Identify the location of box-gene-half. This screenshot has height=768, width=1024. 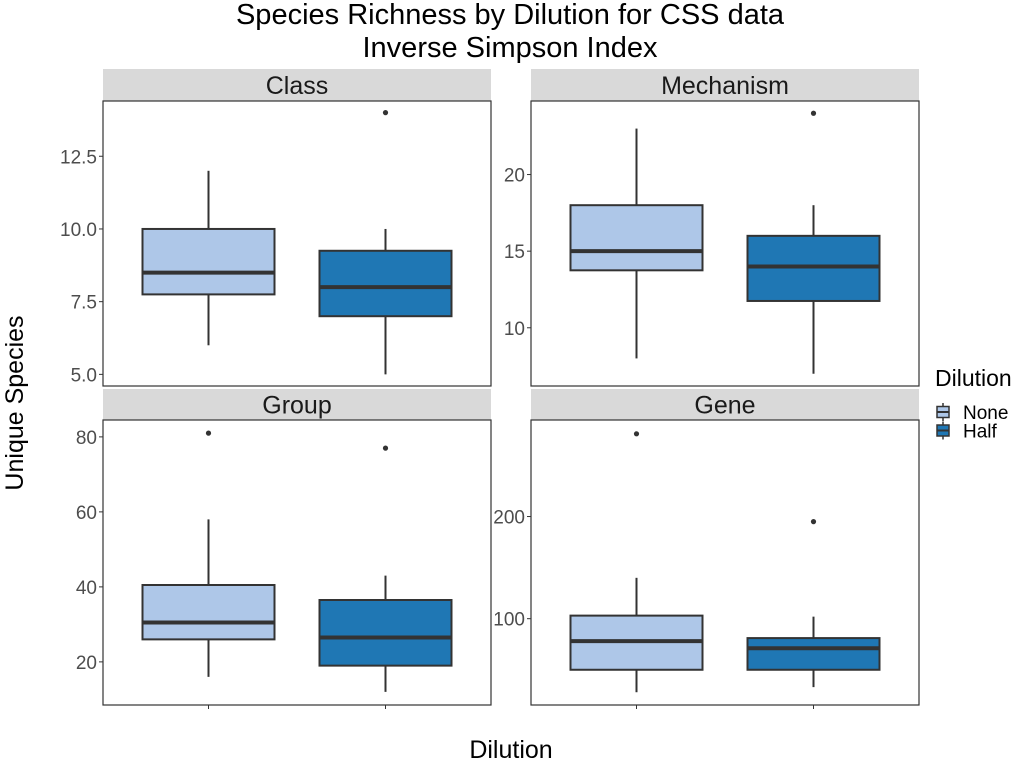
(813, 603).